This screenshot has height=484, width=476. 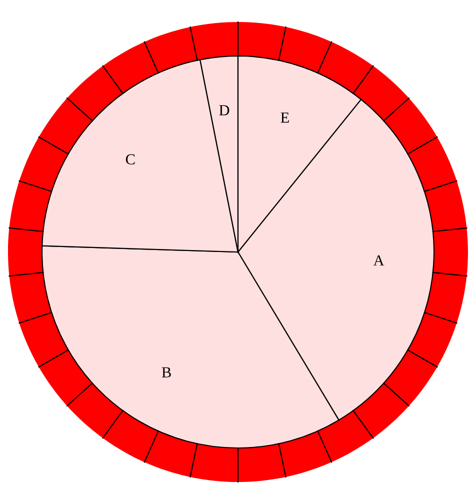 I want to click on slice-label: D, so click(x=224, y=110).